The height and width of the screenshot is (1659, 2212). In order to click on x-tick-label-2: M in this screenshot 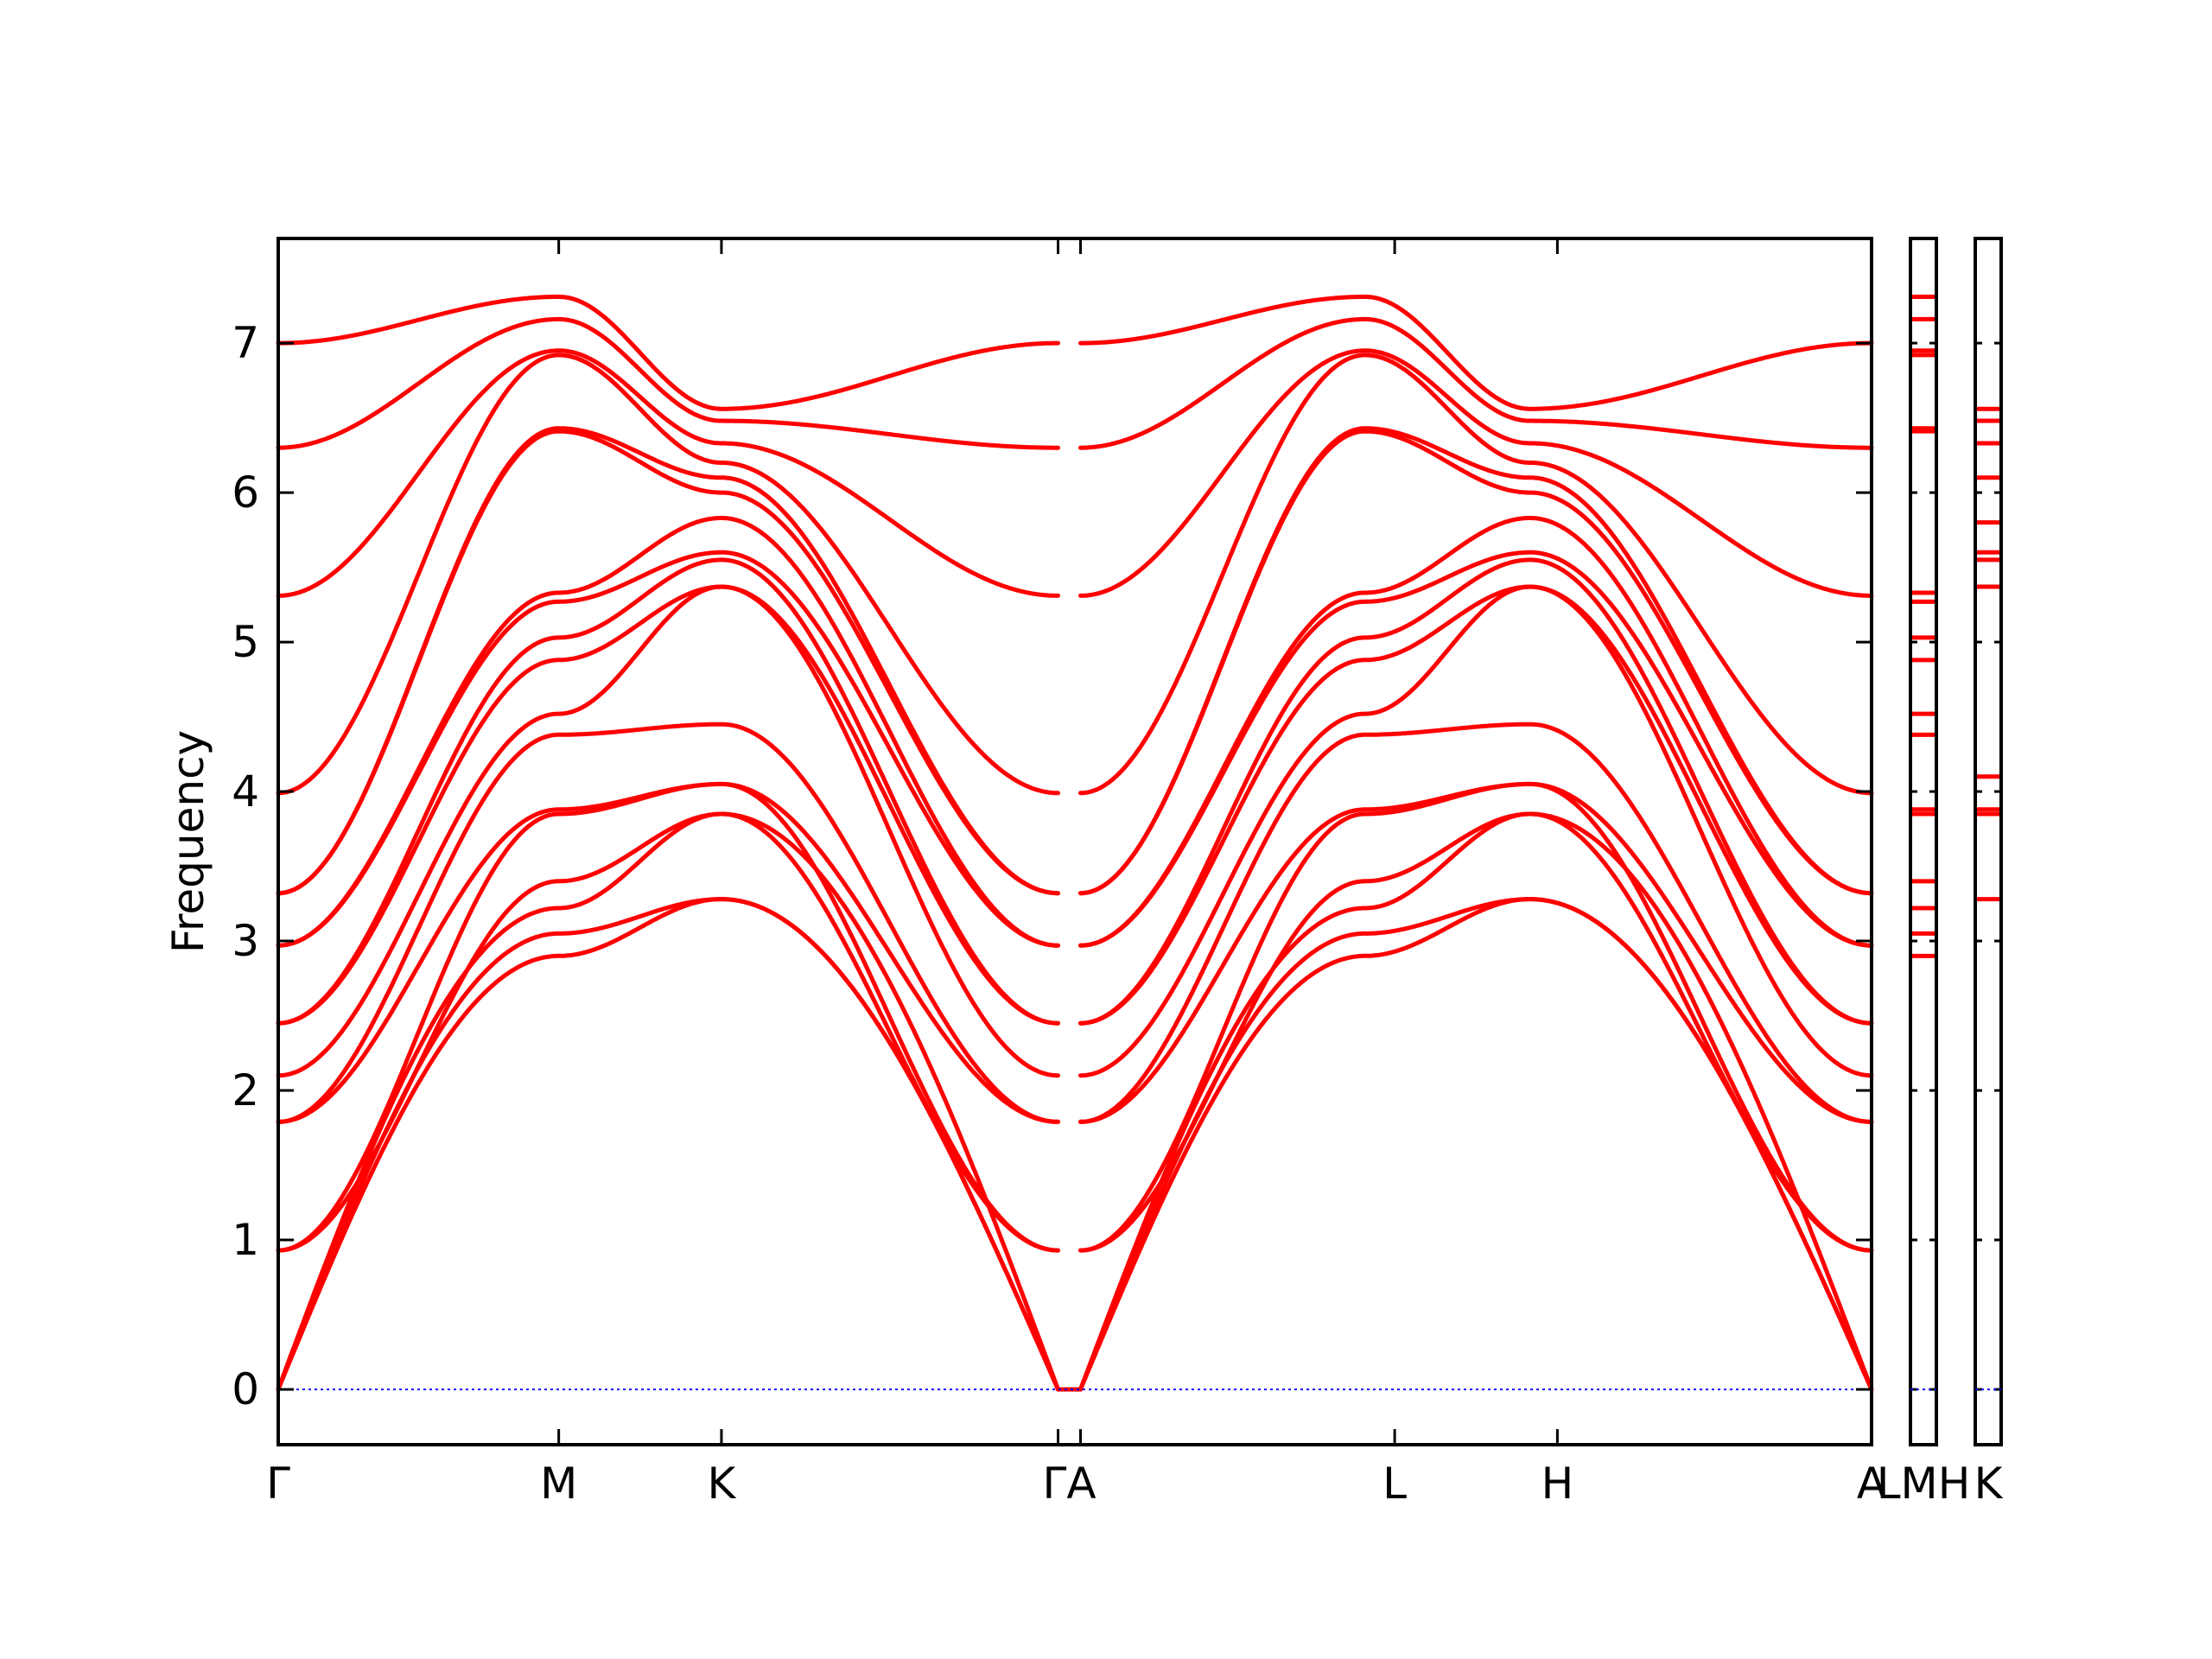, I will do `click(558, 1484)`.